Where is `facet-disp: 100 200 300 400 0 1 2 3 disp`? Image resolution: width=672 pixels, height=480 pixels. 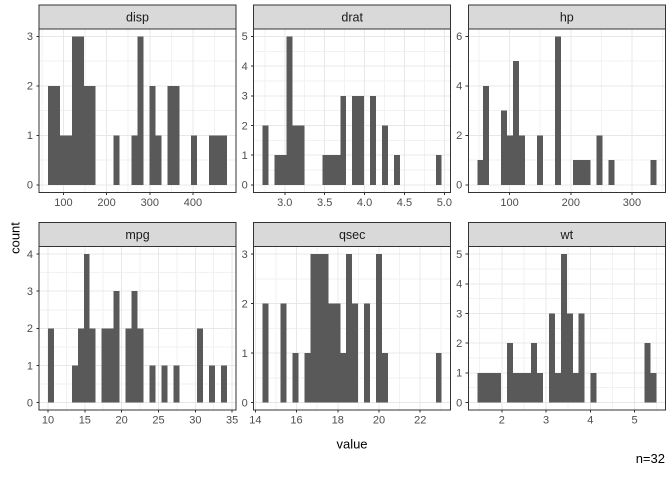 facet-disp: 100 200 300 400 0 1 2 3 disp is located at coordinates (132, 106).